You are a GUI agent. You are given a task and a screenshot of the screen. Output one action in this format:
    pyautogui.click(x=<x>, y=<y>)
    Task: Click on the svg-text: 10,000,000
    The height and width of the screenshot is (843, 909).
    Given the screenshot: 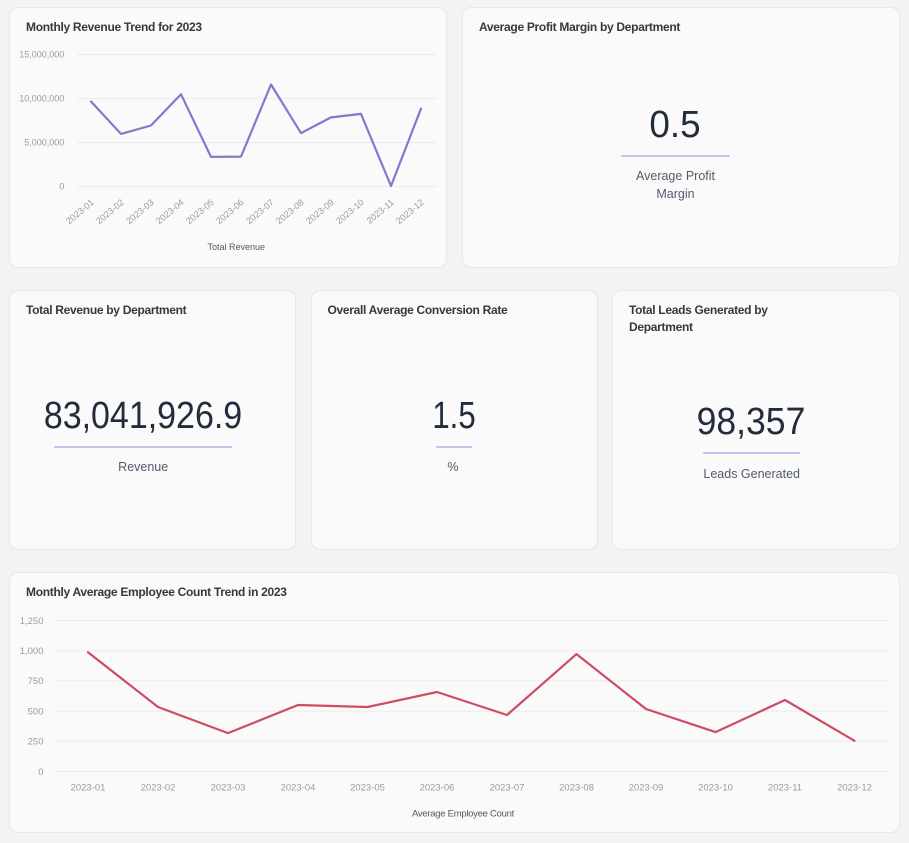 What is the action you would take?
    pyautogui.click(x=41, y=99)
    